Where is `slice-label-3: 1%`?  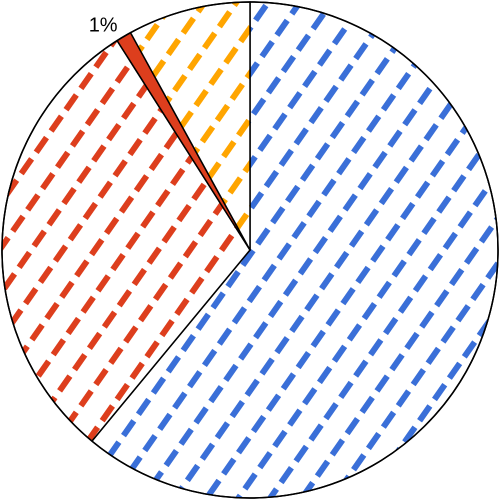 slice-label-3: 1% is located at coordinates (103, 25).